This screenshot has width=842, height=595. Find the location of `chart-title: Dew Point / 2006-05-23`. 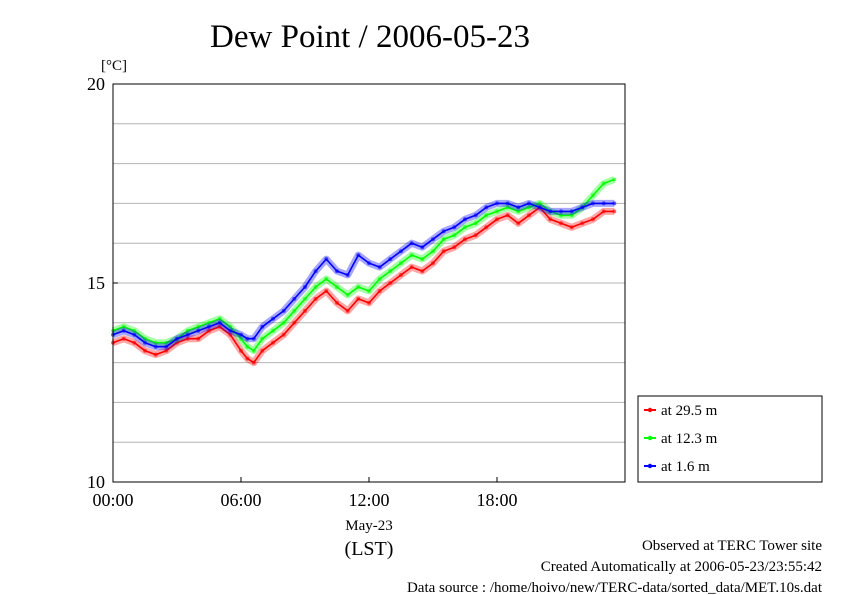

chart-title: Dew Point / 2006-05-23 is located at coordinates (370, 37).